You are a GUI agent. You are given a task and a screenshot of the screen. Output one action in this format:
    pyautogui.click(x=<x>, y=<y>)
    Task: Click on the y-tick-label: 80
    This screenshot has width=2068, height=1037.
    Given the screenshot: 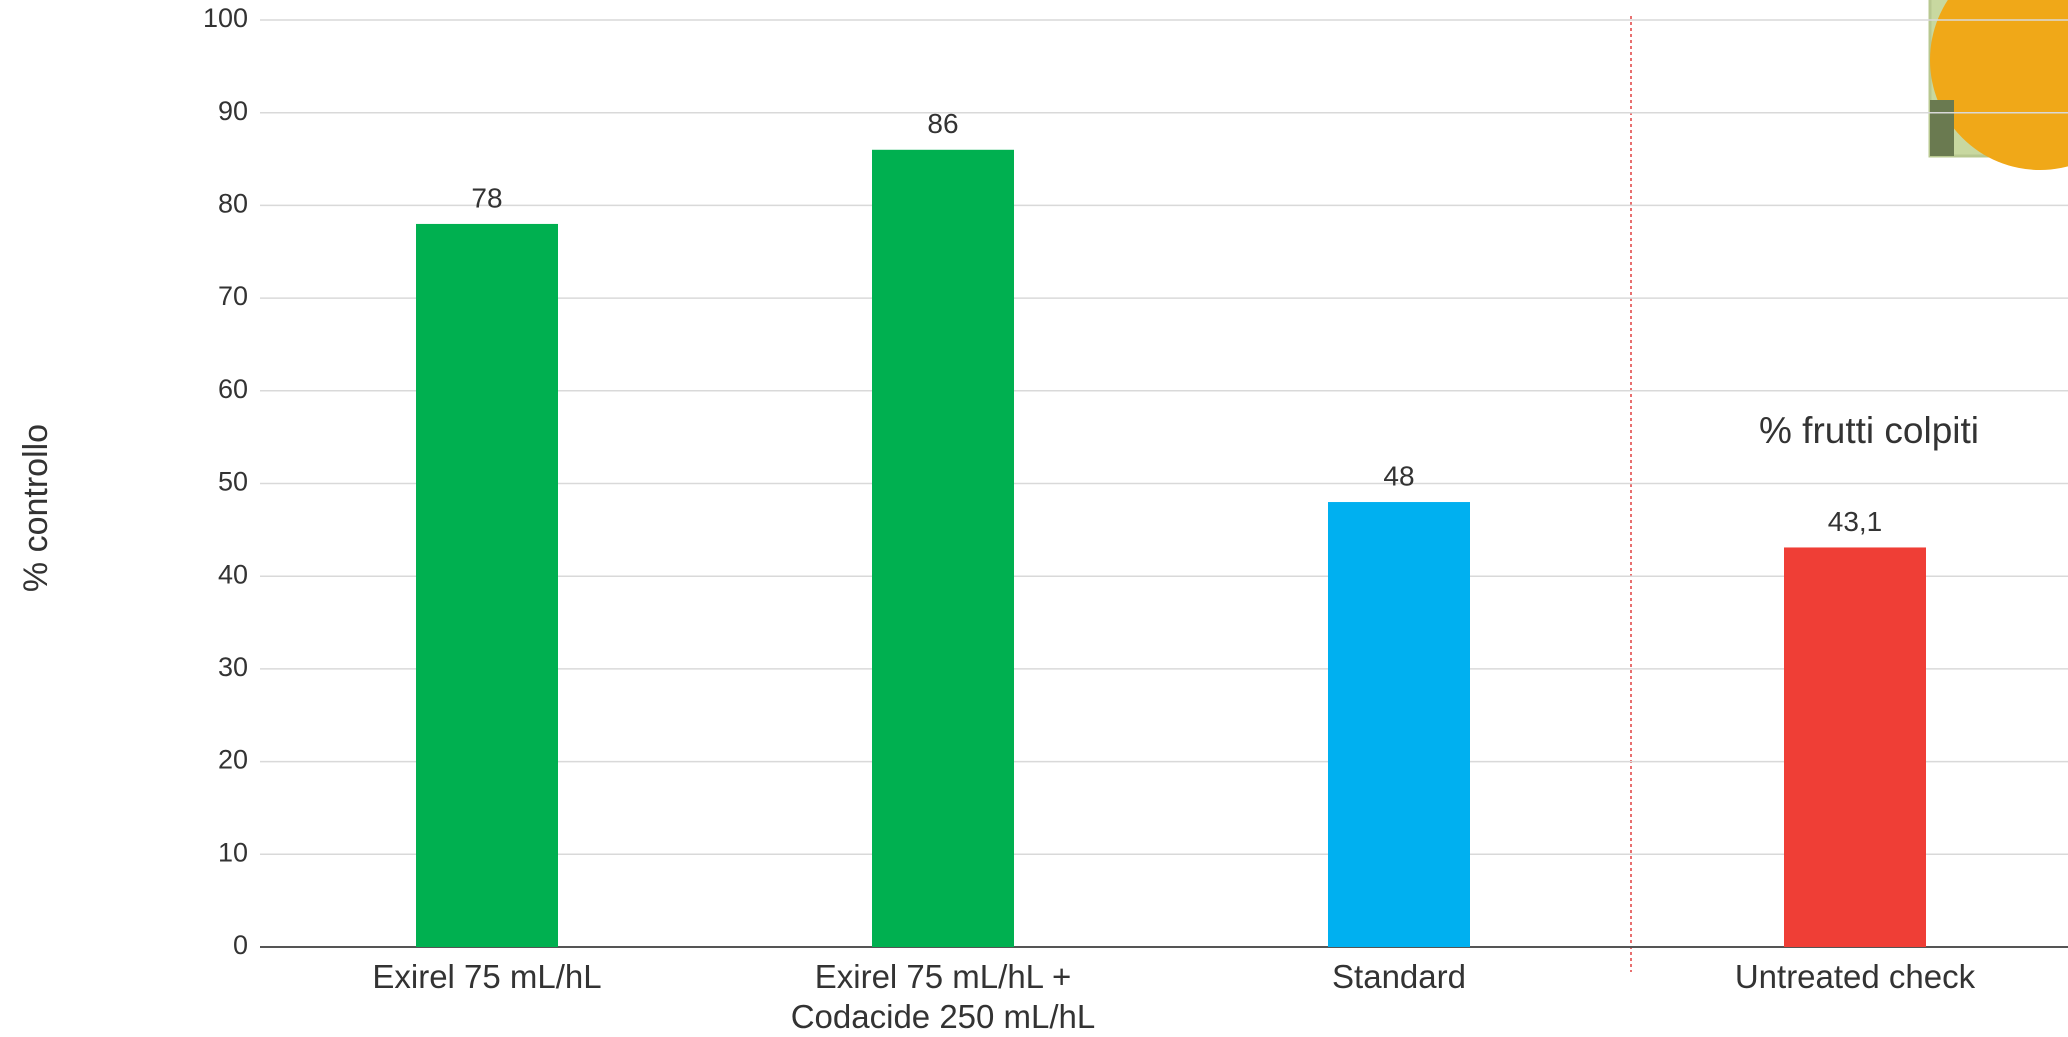 What is the action you would take?
    pyautogui.click(x=233, y=204)
    